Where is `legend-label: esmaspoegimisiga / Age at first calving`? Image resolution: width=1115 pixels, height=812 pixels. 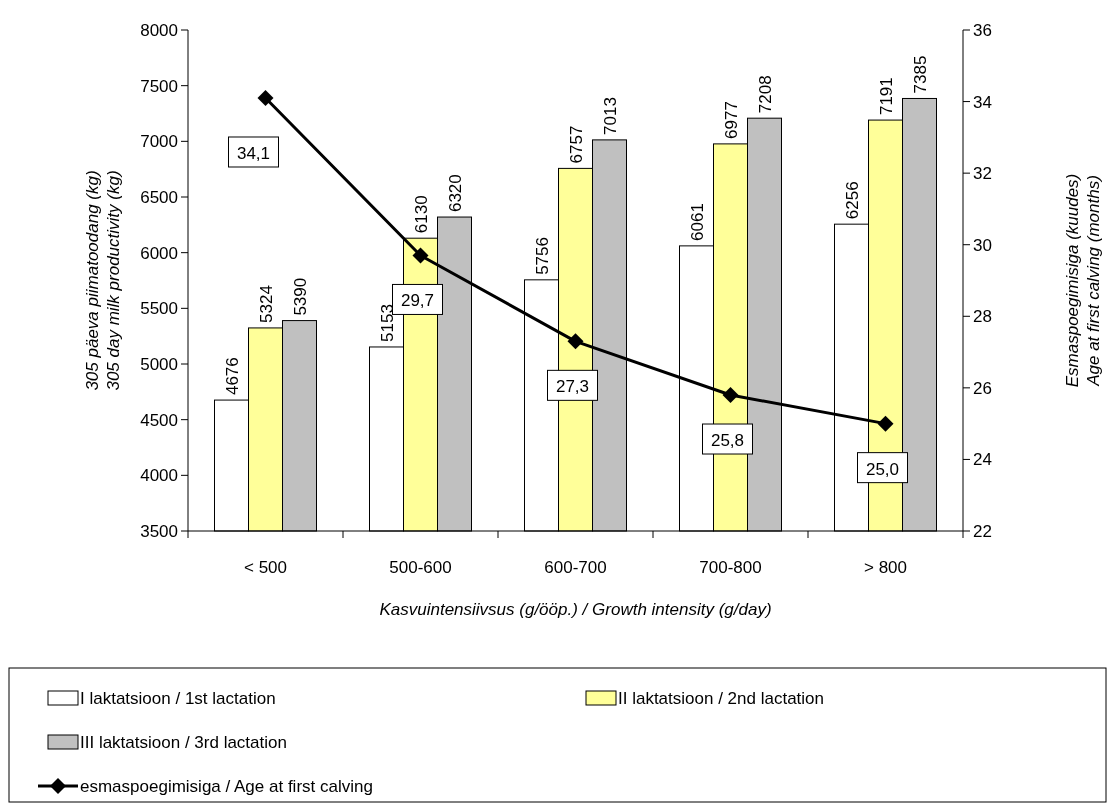
legend-label: esmaspoegimisiga / Age at first calving is located at coordinates (226, 786).